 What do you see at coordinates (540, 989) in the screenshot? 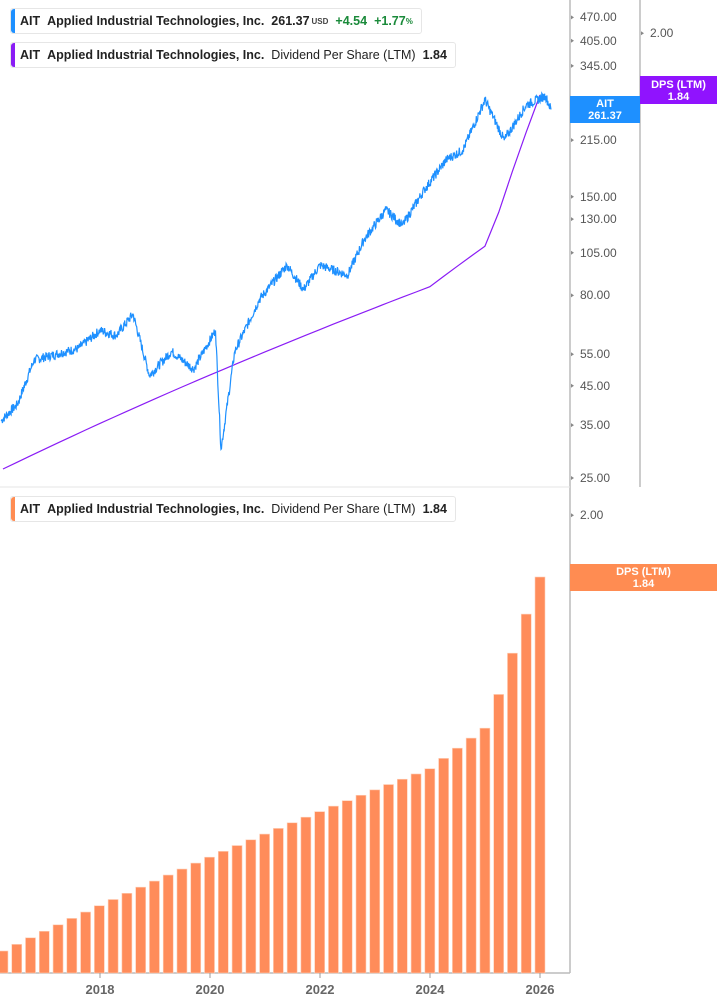
I see `year-tick-label: 2026` at bounding box center [540, 989].